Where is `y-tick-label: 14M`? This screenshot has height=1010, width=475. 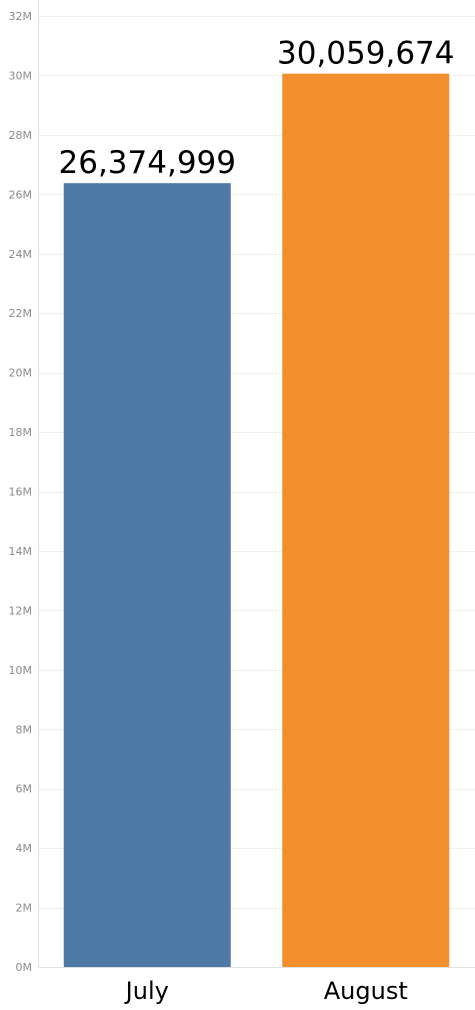 y-tick-label: 14M is located at coordinates (21, 551).